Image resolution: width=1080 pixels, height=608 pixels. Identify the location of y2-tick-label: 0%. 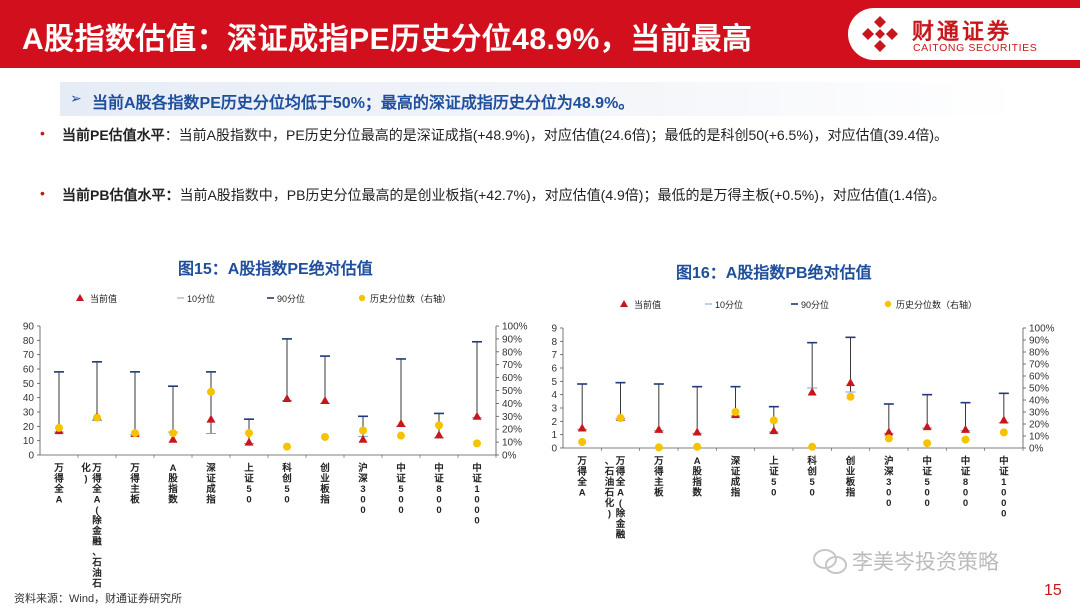
(1036, 449).